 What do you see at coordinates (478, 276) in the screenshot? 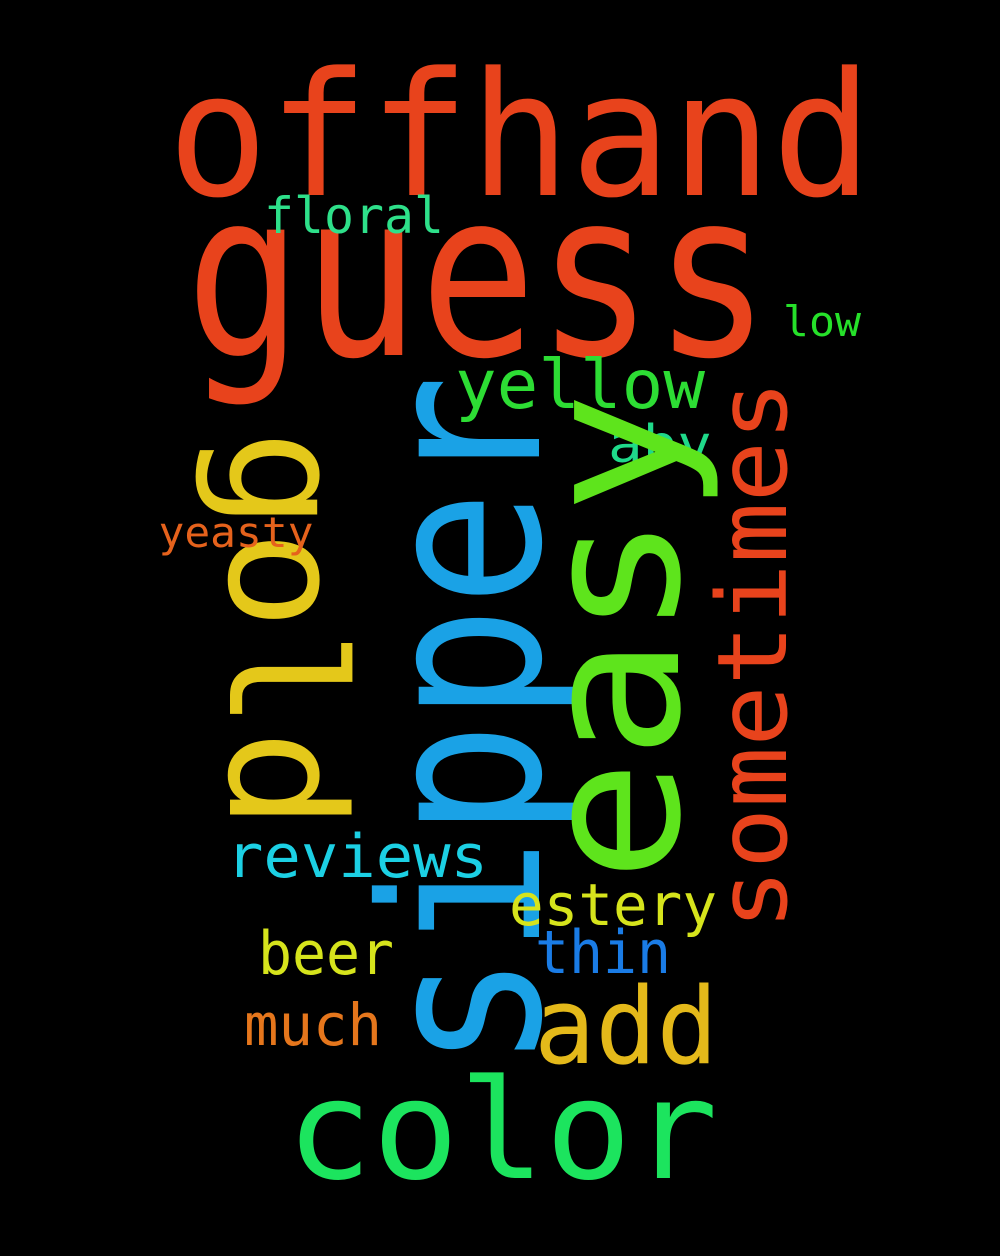
I see `word-guess: guess` at bounding box center [478, 276].